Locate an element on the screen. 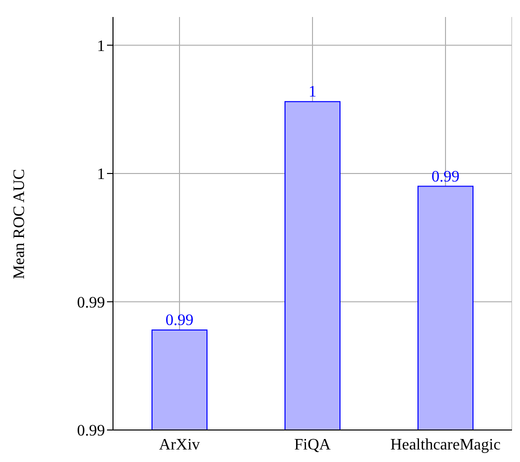 The height and width of the screenshot is (462, 520). x-tick-label: HealthcareMagic is located at coordinates (445, 445).